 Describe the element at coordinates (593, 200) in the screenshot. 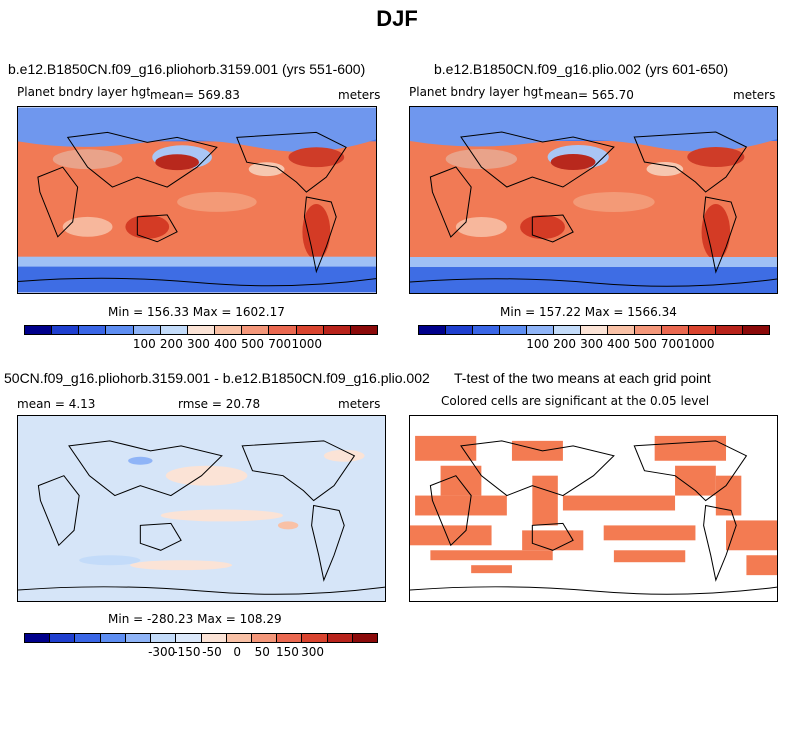

I see `panel2-map` at that location.